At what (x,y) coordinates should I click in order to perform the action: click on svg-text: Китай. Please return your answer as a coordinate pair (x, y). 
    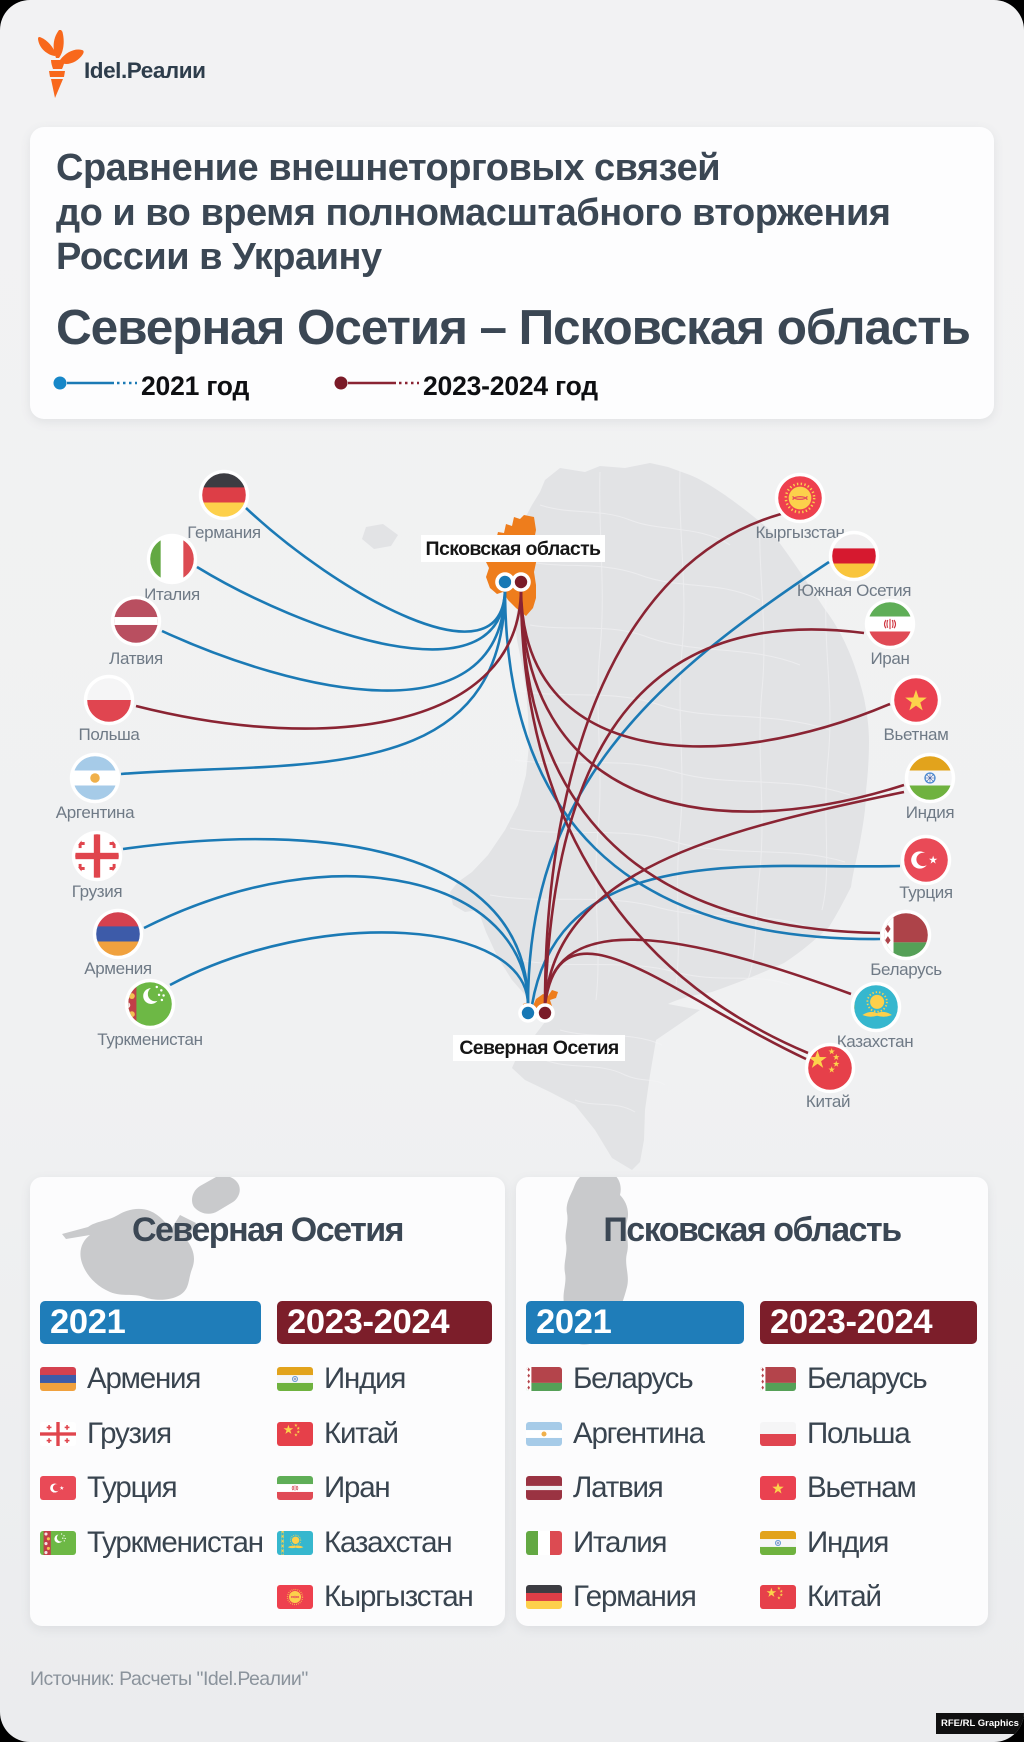
    Looking at the image, I should click on (828, 1101).